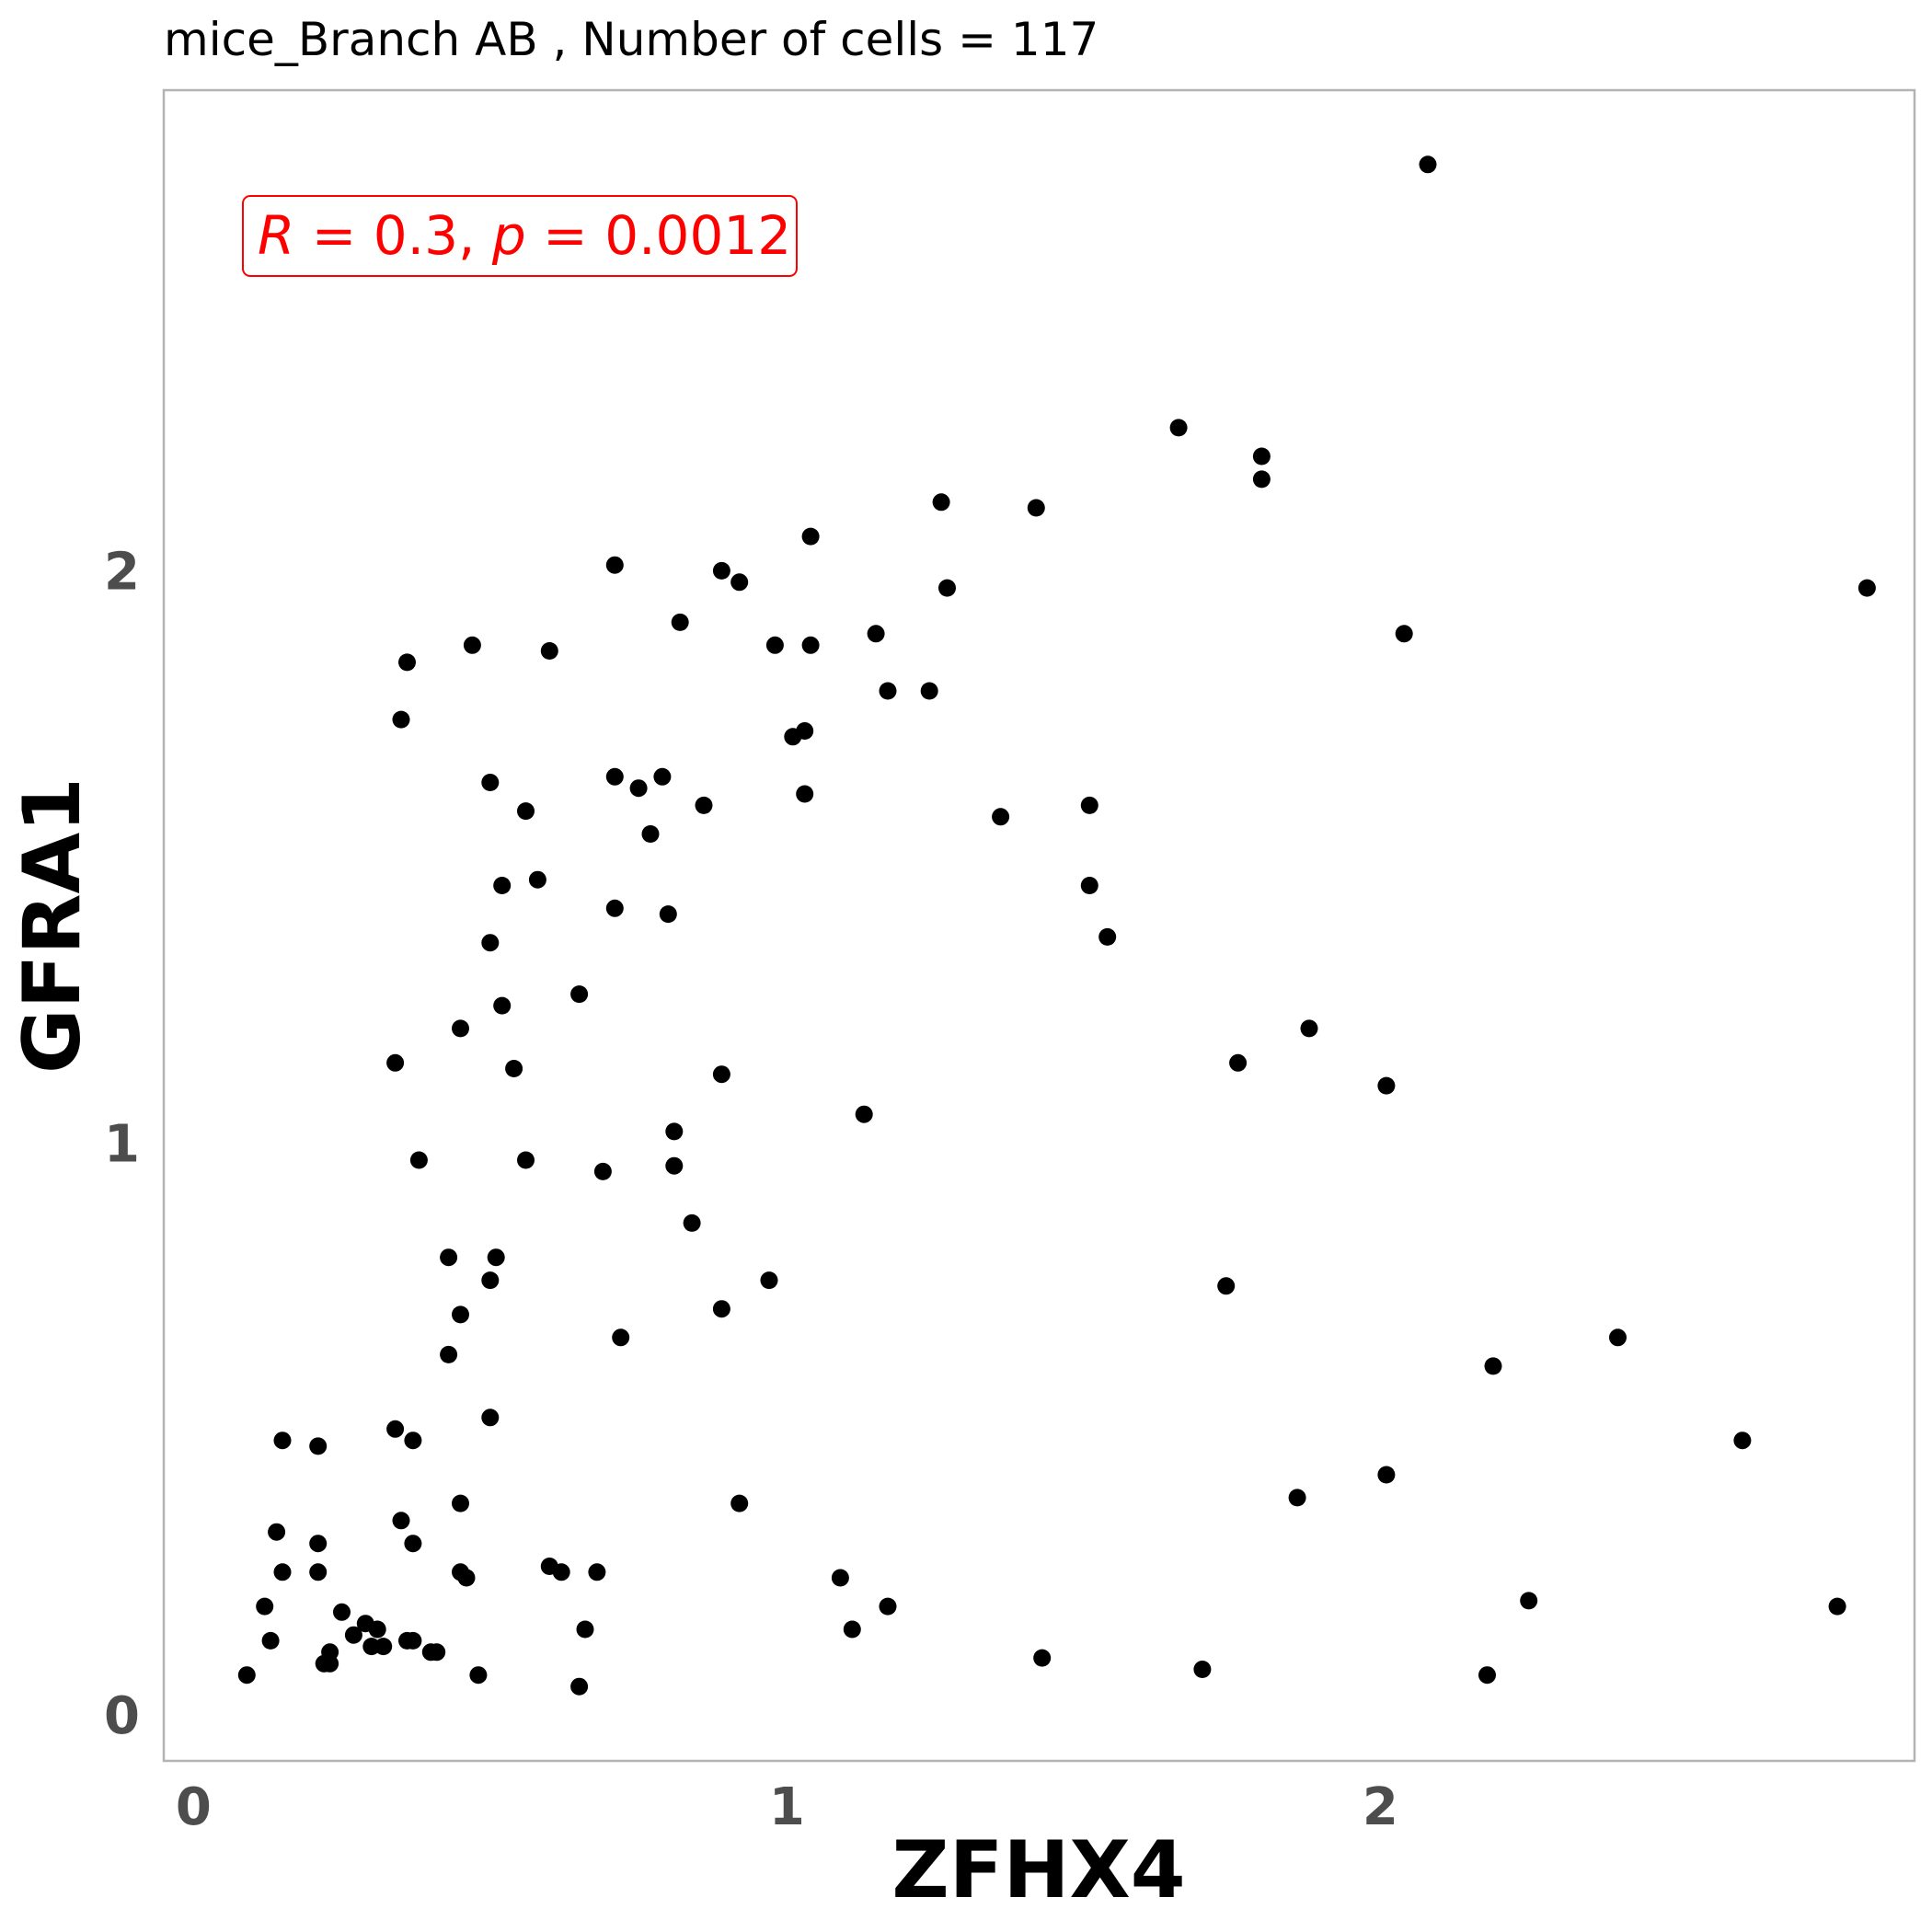 The image size is (1932, 1932). What do you see at coordinates (1038, 1870) in the screenshot?
I see `x-axis-label: ZFHX4` at bounding box center [1038, 1870].